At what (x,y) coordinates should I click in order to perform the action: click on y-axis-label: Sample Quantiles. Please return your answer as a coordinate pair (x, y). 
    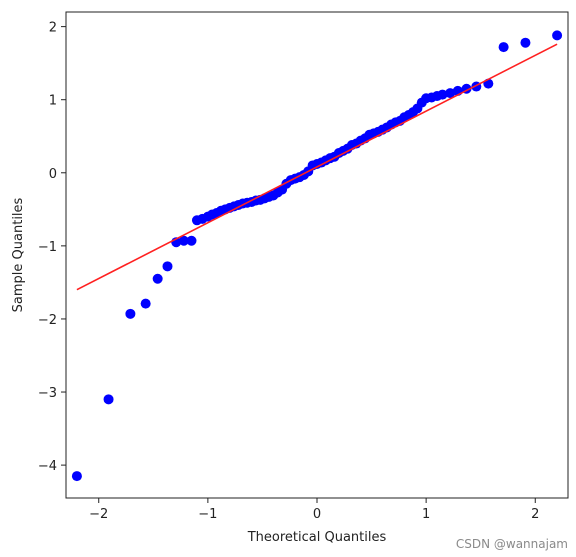
    Looking at the image, I should click on (18, 254).